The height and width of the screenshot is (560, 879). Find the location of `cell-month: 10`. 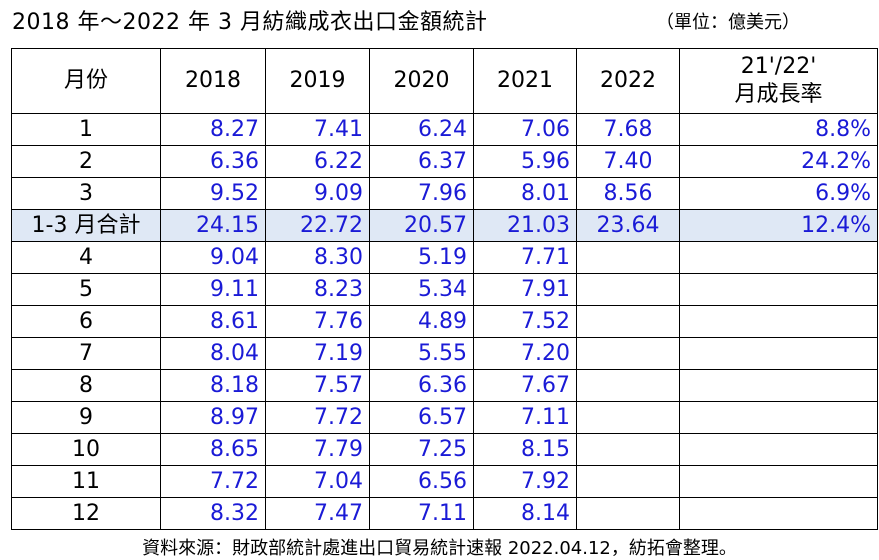

cell-month: 10 is located at coordinates (86, 449).